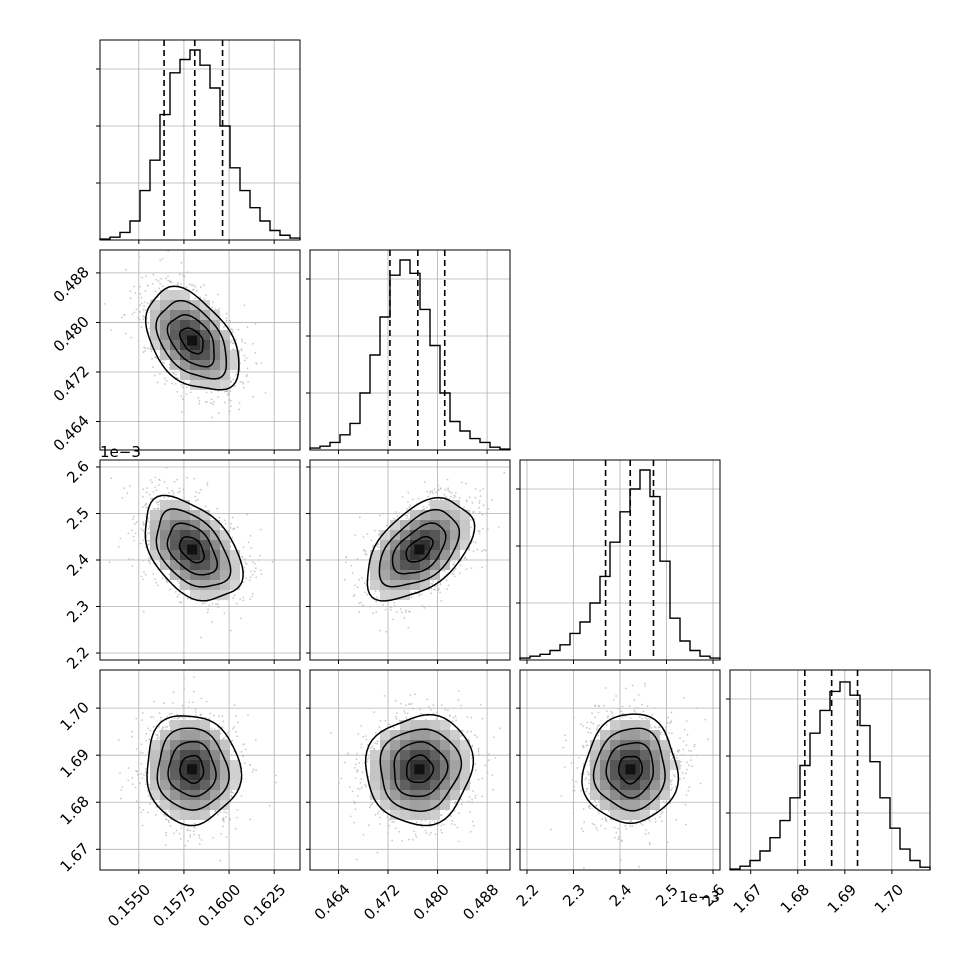 Image resolution: width=970 pixels, height=970 pixels. What do you see at coordinates (699, 897) in the screenshot?
I see `x-offset-label: 1e−3` at bounding box center [699, 897].